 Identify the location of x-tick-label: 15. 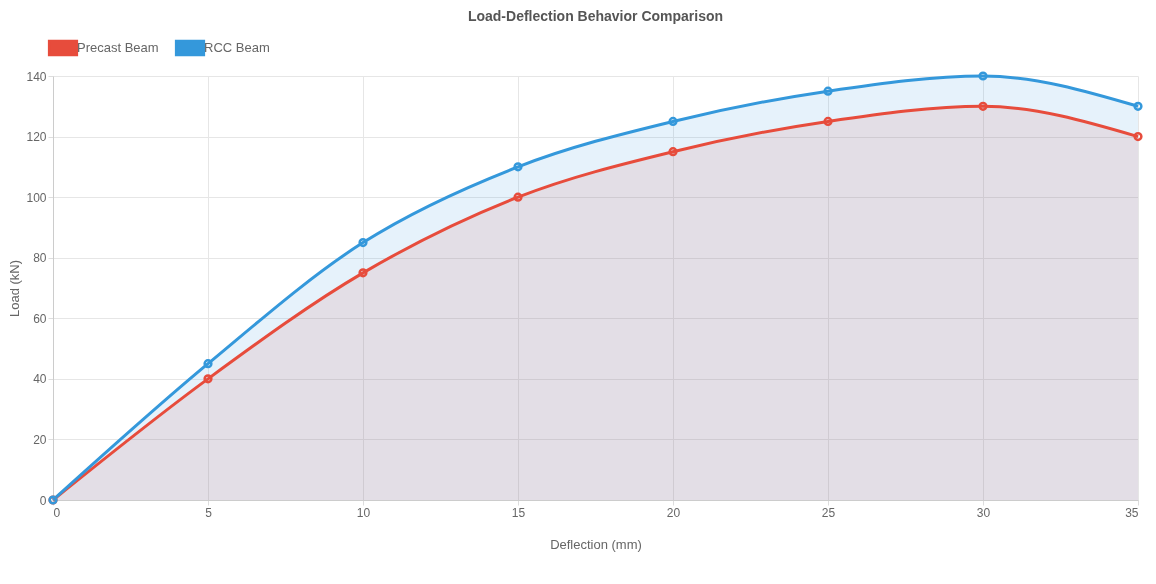
(518, 512).